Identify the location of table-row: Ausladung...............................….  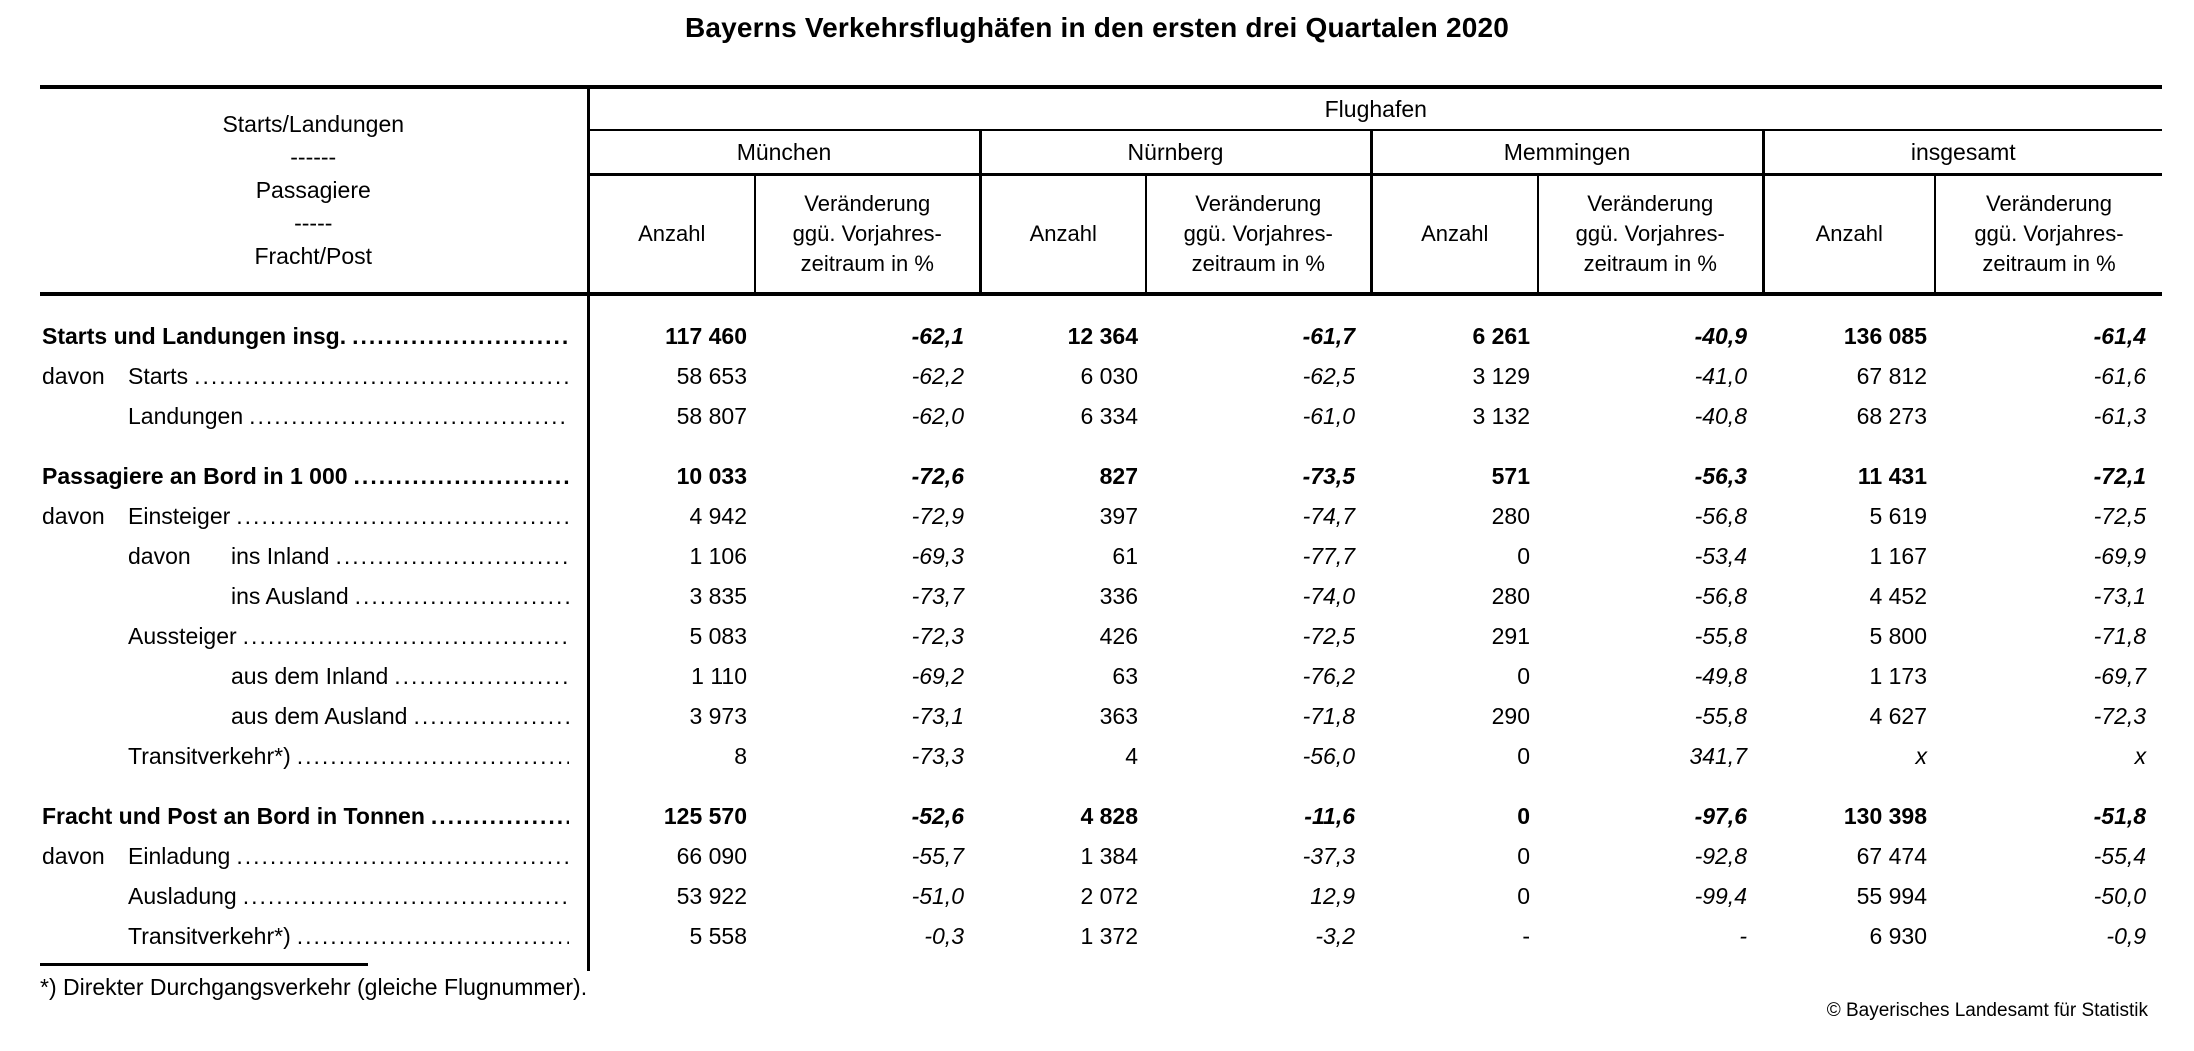
(1101, 896).